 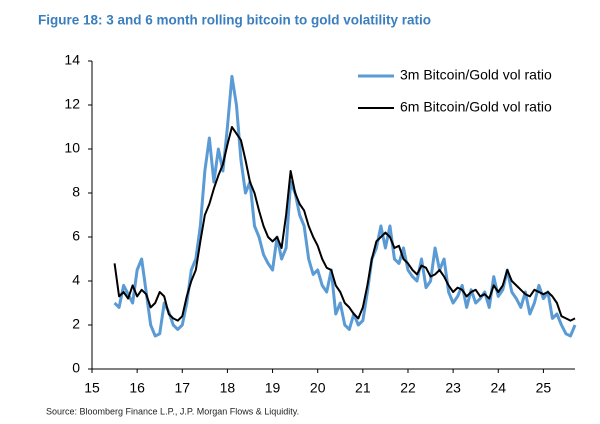 What do you see at coordinates (228, 388) in the screenshot?
I see `x-tick-label: 18` at bounding box center [228, 388].